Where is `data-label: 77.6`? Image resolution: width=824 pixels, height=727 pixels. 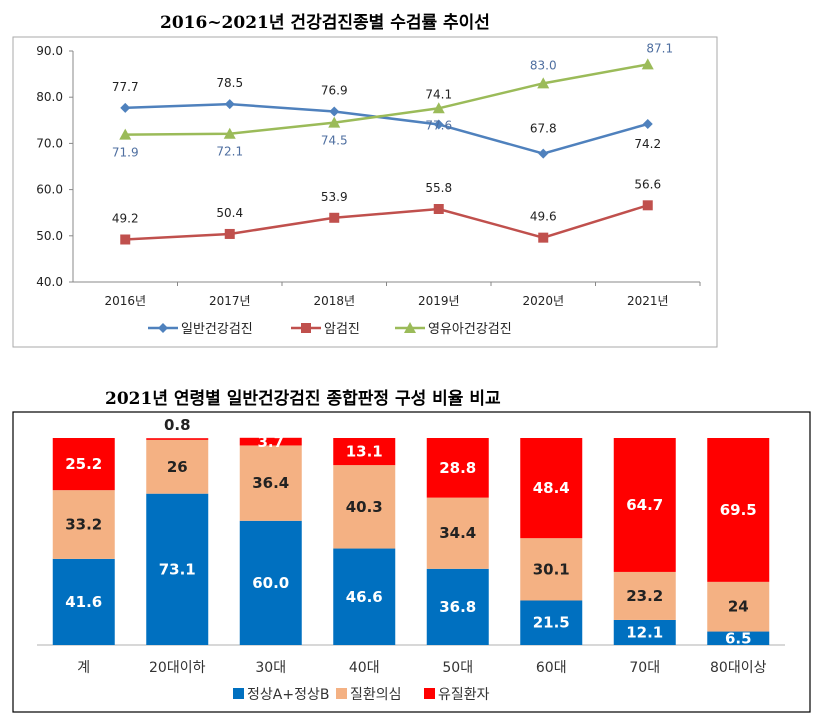 data-label: 77.6 is located at coordinates (438, 125).